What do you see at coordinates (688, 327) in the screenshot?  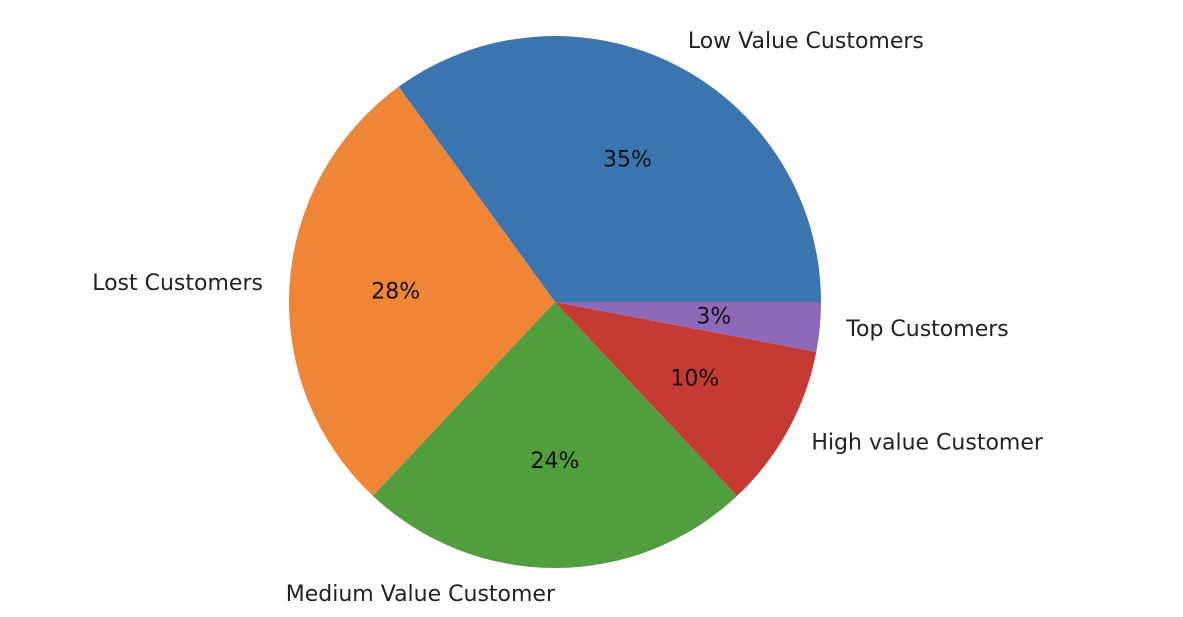 I see `pie-slice-top-customers` at bounding box center [688, 327].